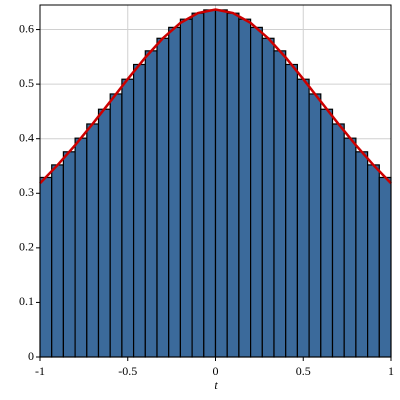  What do you see at coordinates (26, 192) in the screenshot?
I see `y-tick-label: 0.3` at bounding box center [26, 192].